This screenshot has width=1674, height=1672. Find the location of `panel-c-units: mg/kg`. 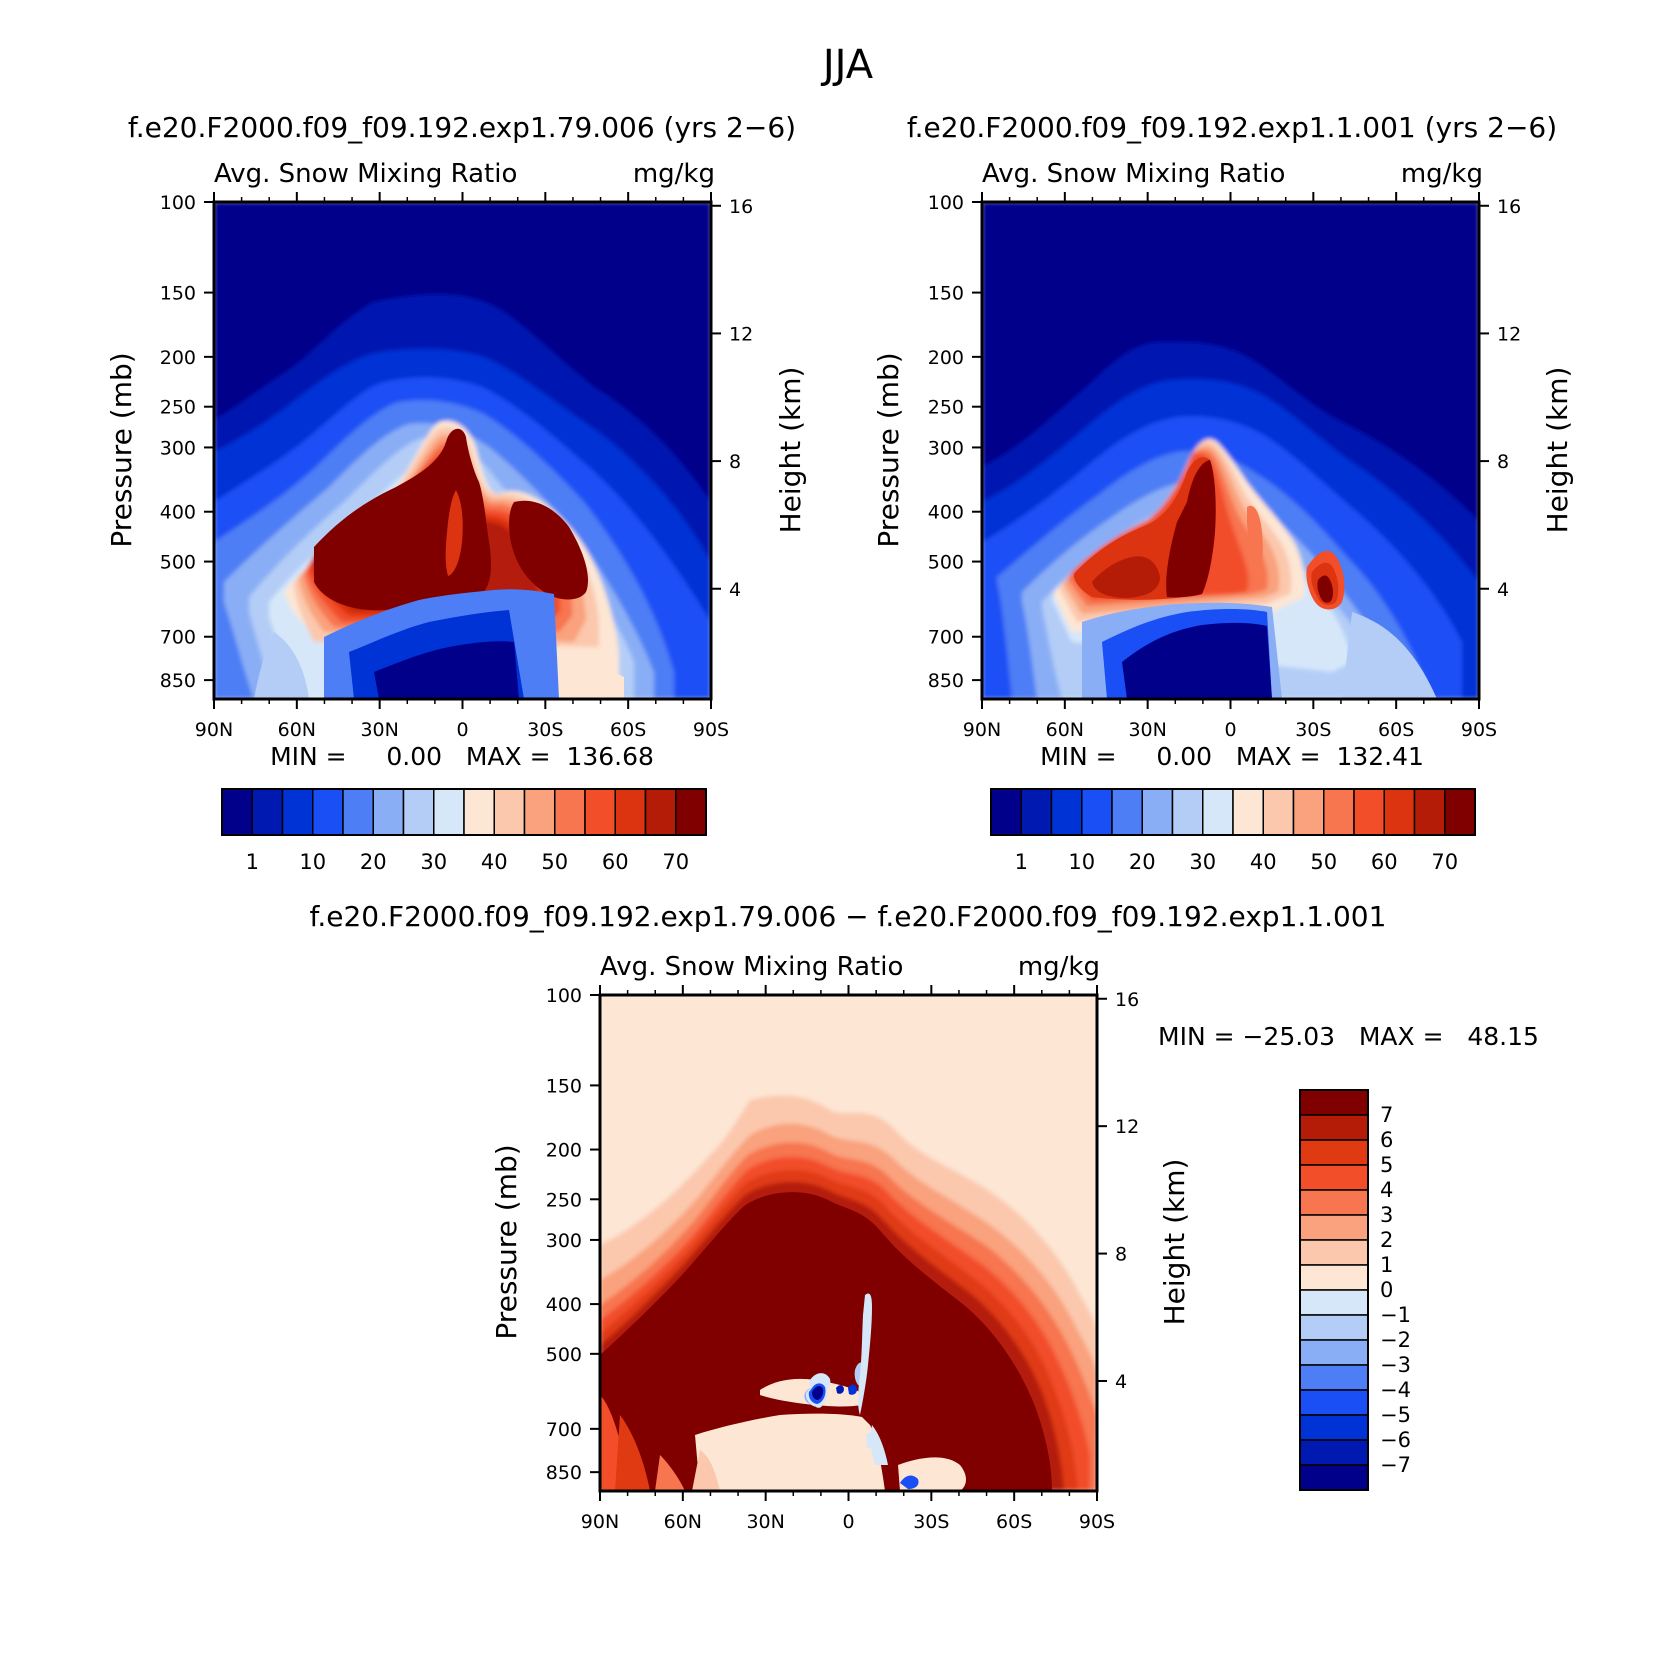

panel-c-units: mg/kg is located at coordinates (1059, 967).